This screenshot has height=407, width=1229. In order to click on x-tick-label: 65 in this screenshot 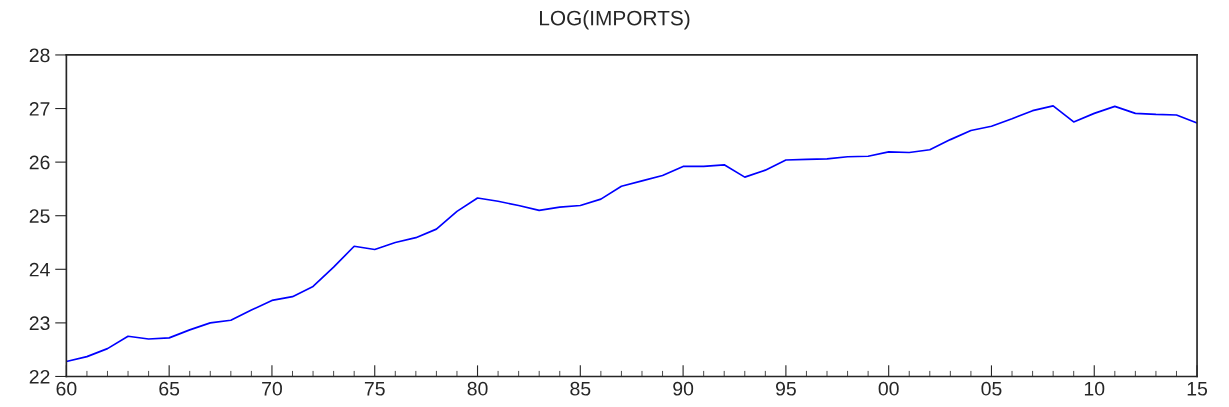, I will do `click(169, 388)`.